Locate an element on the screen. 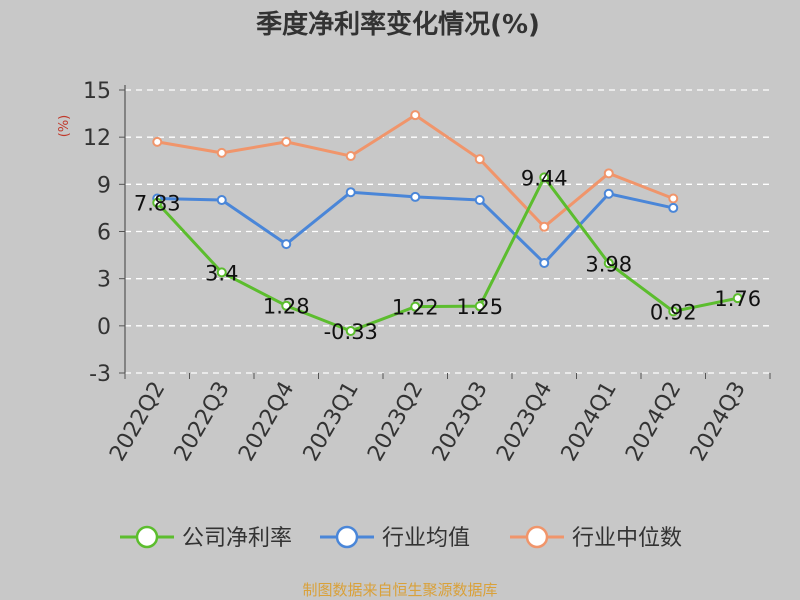 The image size is (800, 600). data-label: -0.33 is located at coordinates (351, 332).